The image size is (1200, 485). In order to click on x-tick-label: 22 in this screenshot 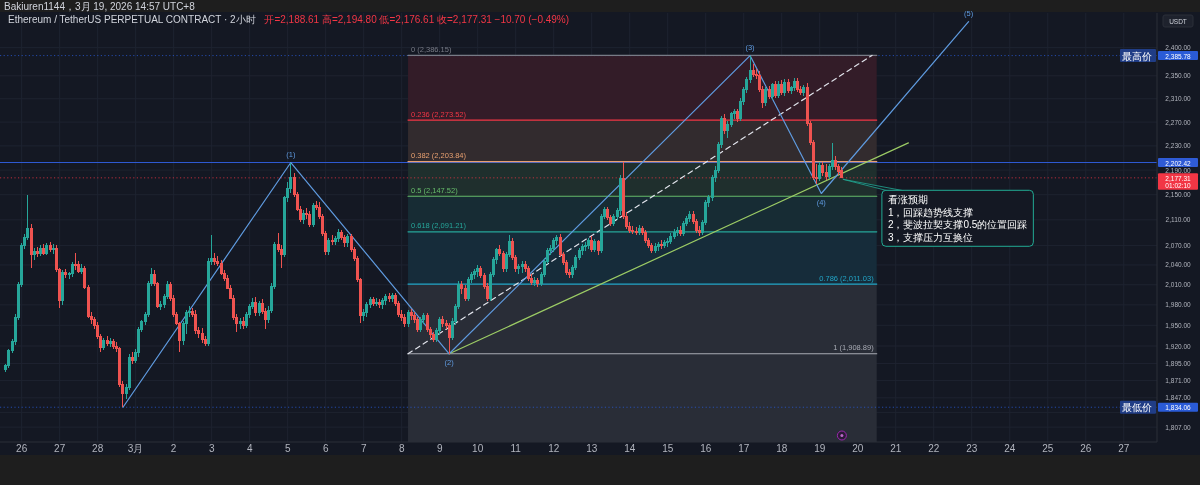, I will do `click(934, 448)`.